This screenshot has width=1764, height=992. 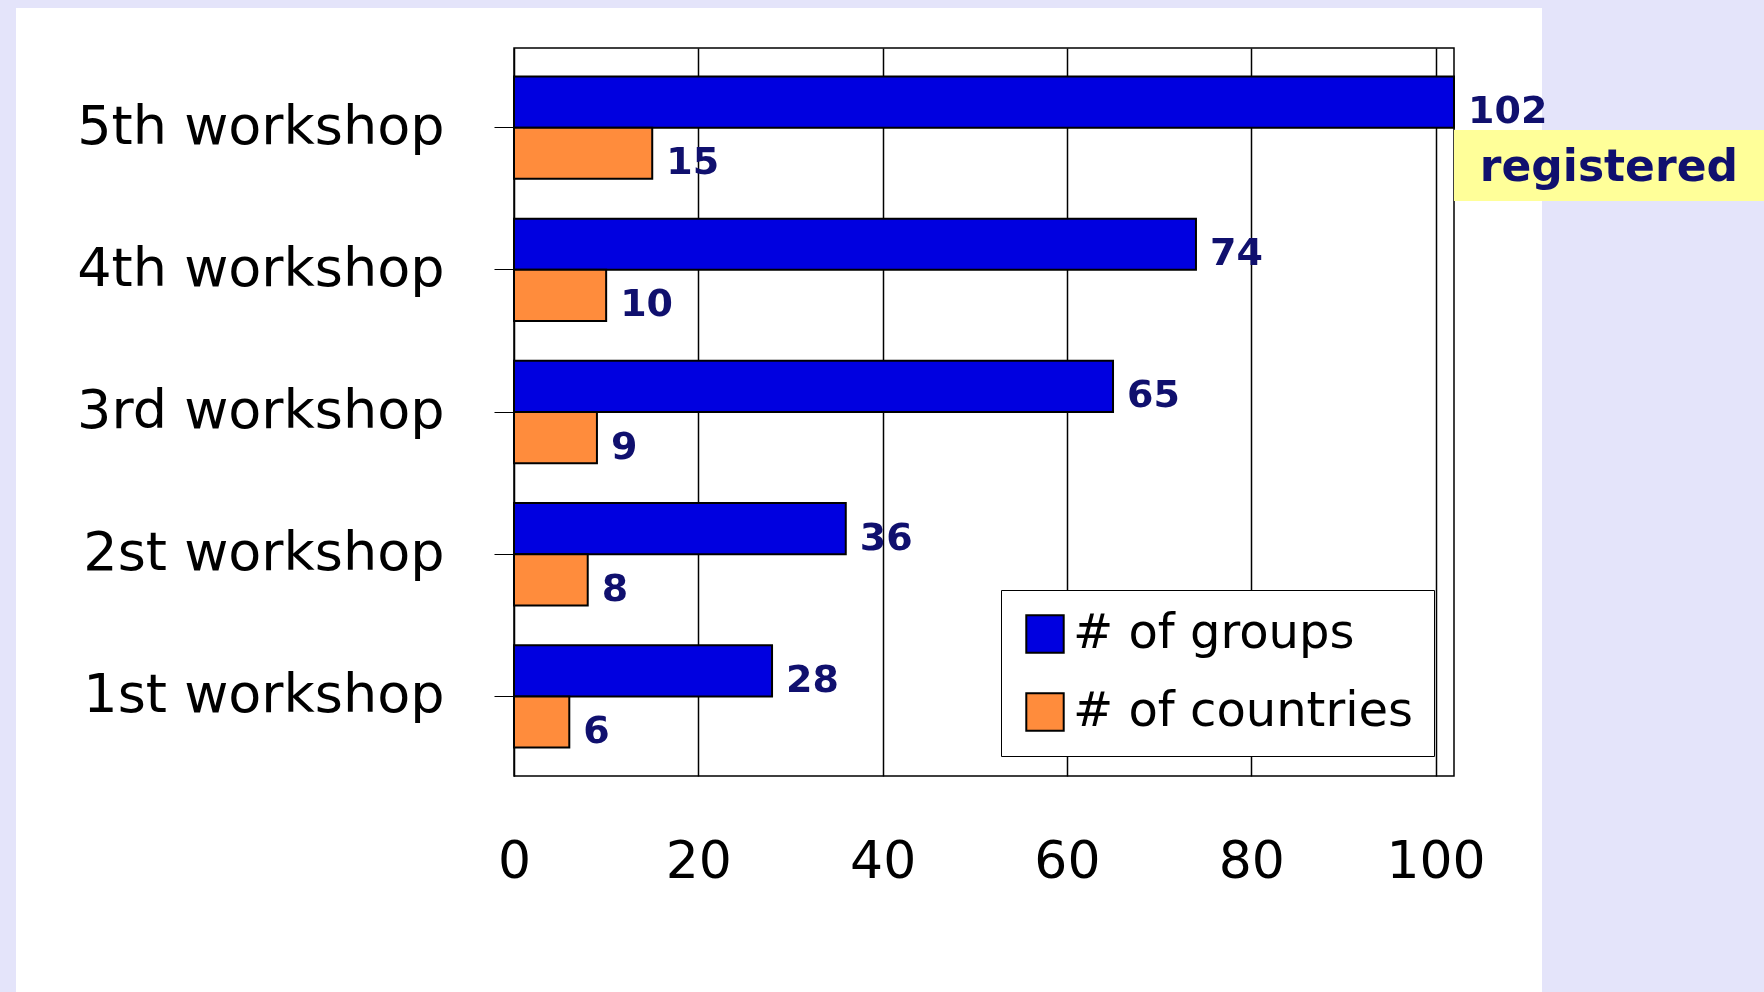 I want to click on data-label: 102, so click(x=1508, y=110).